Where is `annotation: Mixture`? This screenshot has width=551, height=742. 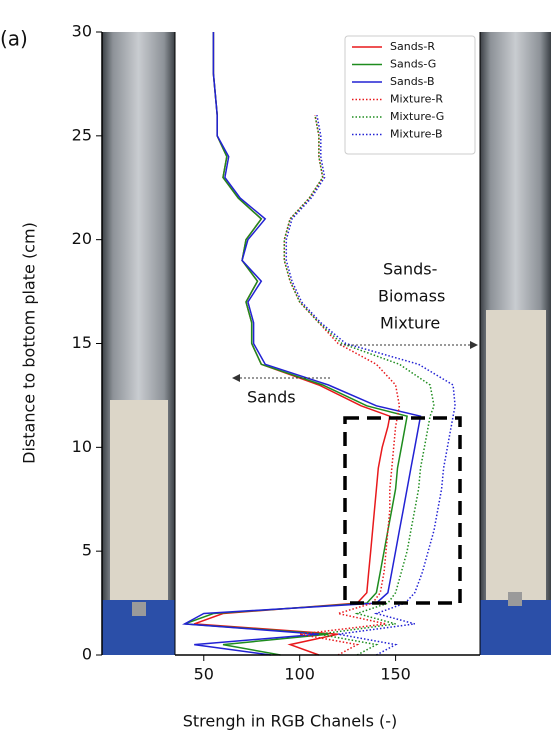 annotation: Mixture is located at coordinates (410, 323).